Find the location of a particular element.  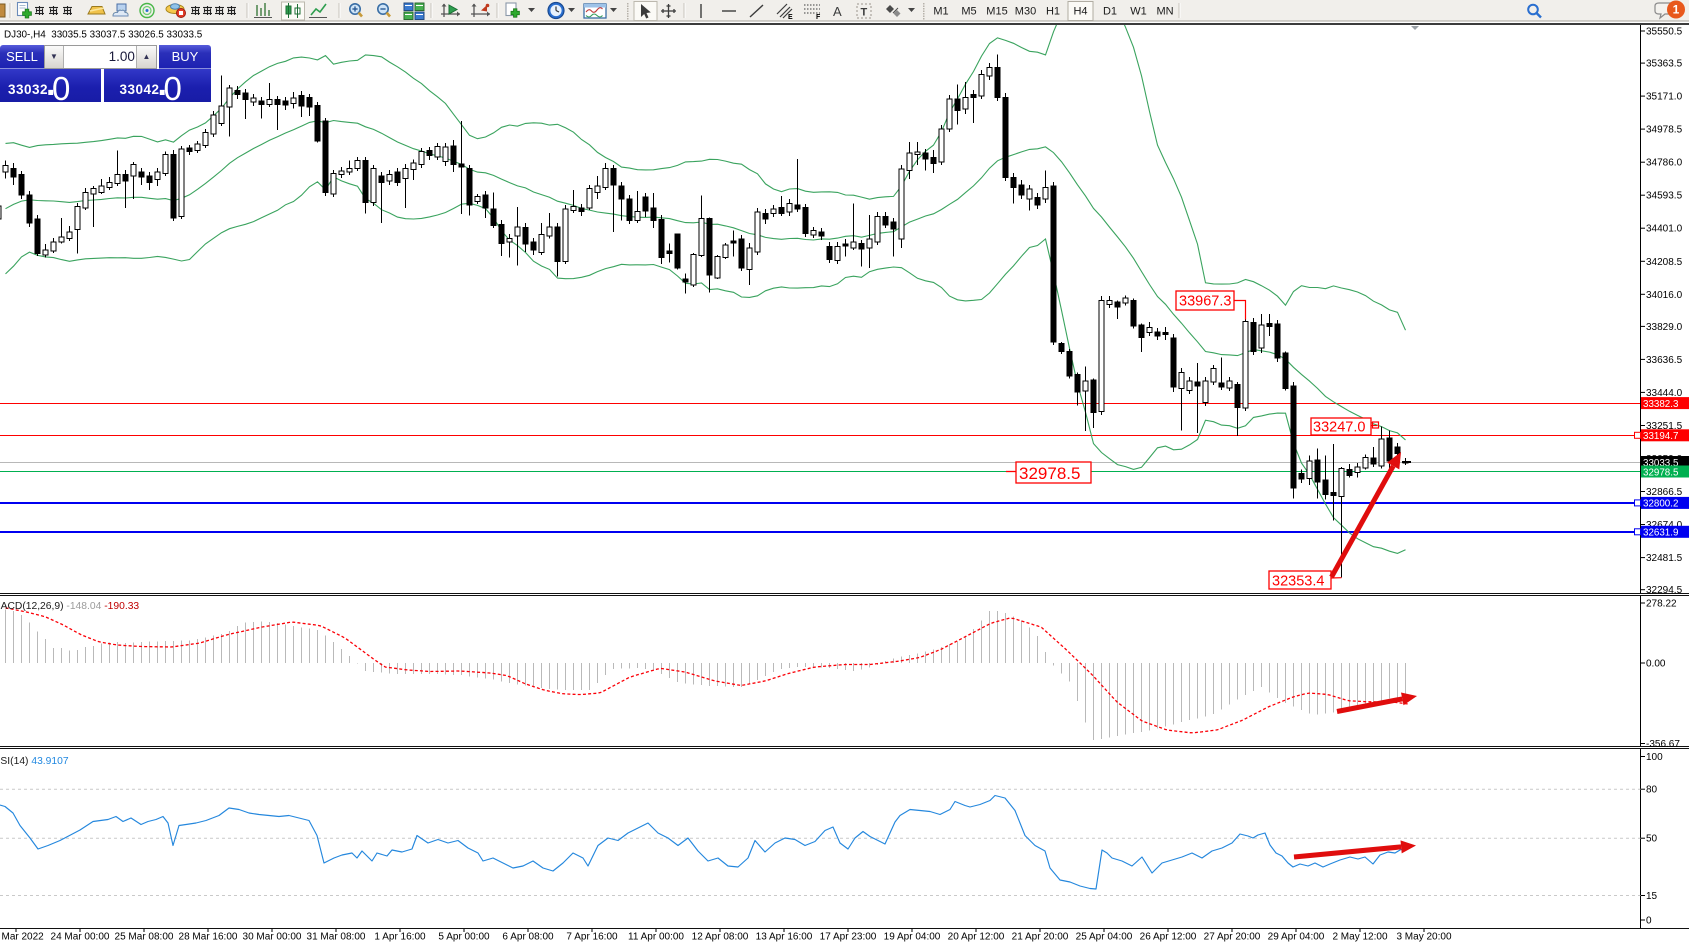

svg-text: 0 is located at coordinates (1649, 921).